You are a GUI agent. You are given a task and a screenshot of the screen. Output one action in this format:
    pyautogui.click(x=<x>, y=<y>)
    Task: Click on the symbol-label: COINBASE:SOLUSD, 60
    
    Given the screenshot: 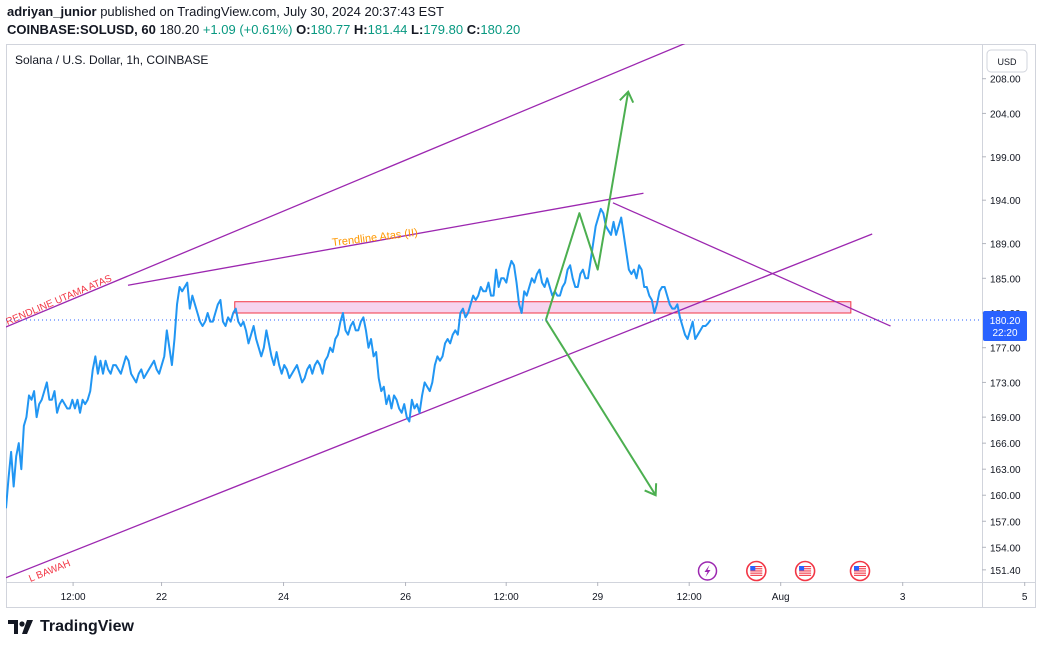 What is the action you would take?
    pyautogui.click(x=81, y=29)
    